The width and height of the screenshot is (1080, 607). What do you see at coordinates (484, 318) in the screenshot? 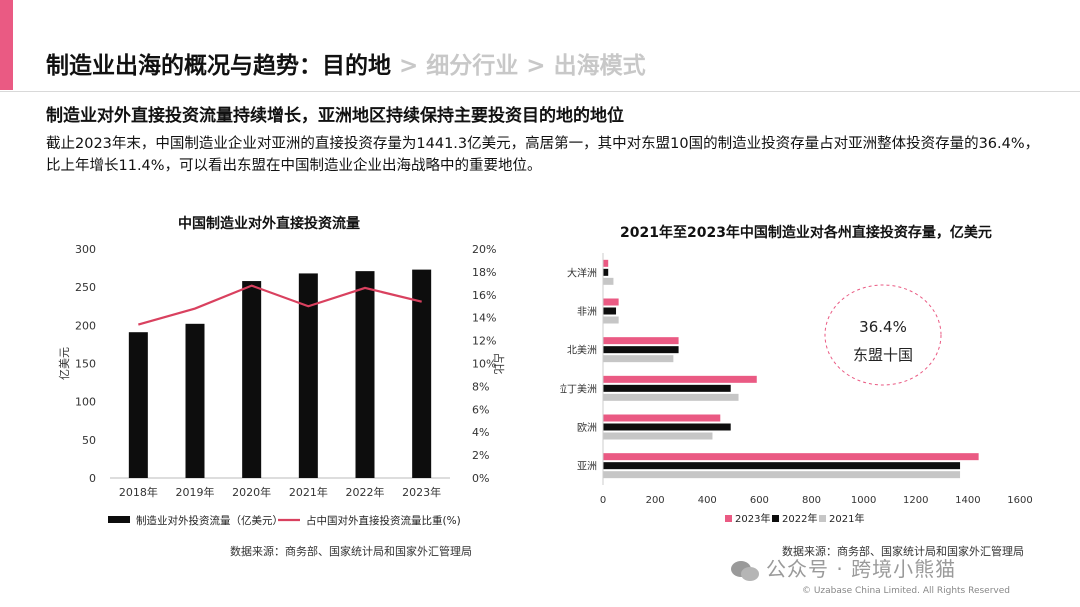
I see `y-right-tick-label: 14%` at bounding box center [484, 318].